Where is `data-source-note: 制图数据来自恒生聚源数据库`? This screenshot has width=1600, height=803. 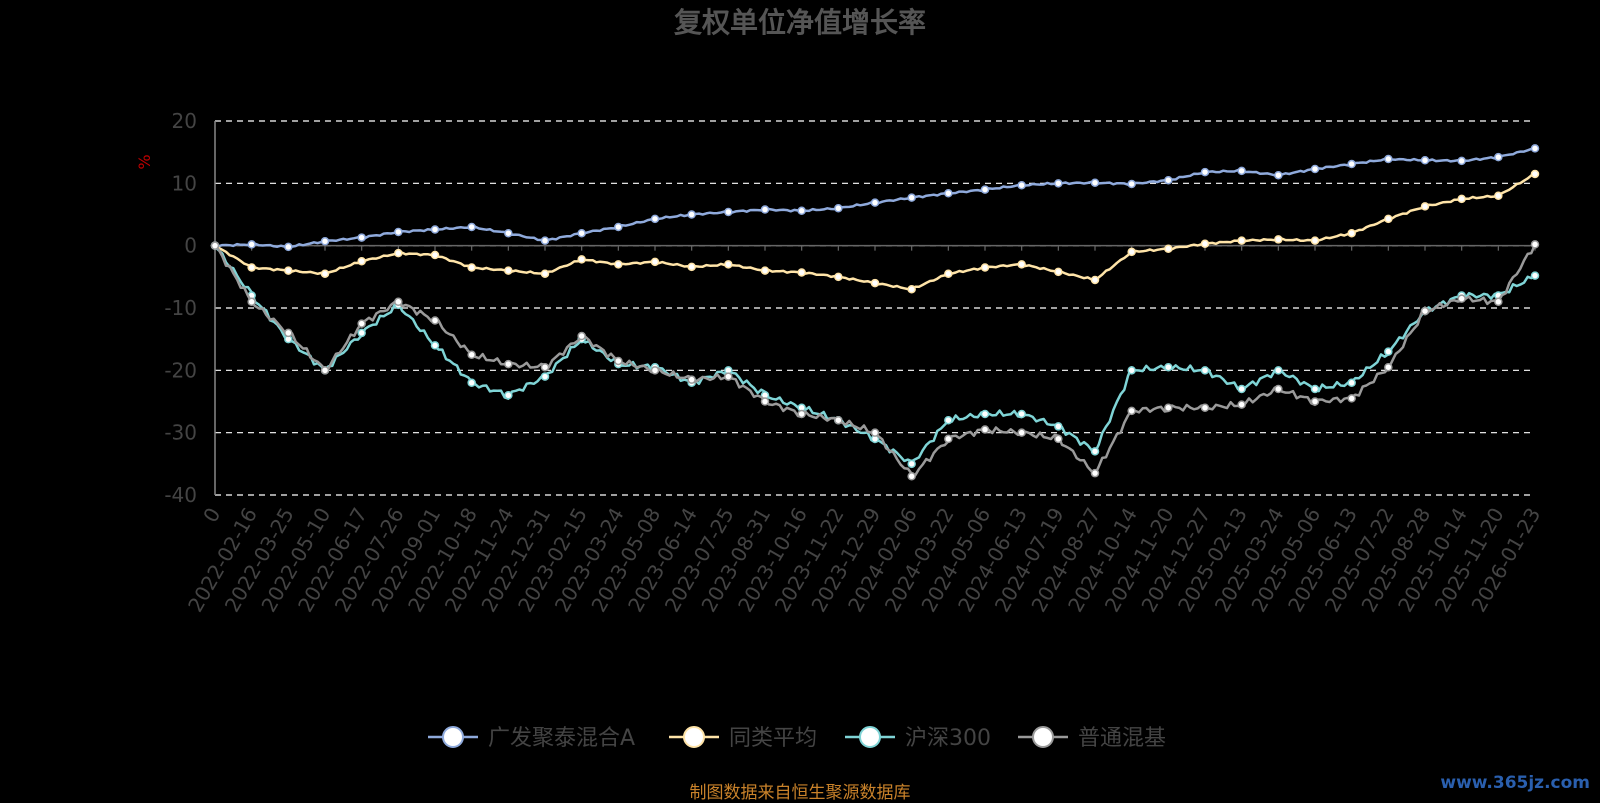 data-source-note: 制图数据来自恒生聚源数据库 is located at coordinates (800, 793).